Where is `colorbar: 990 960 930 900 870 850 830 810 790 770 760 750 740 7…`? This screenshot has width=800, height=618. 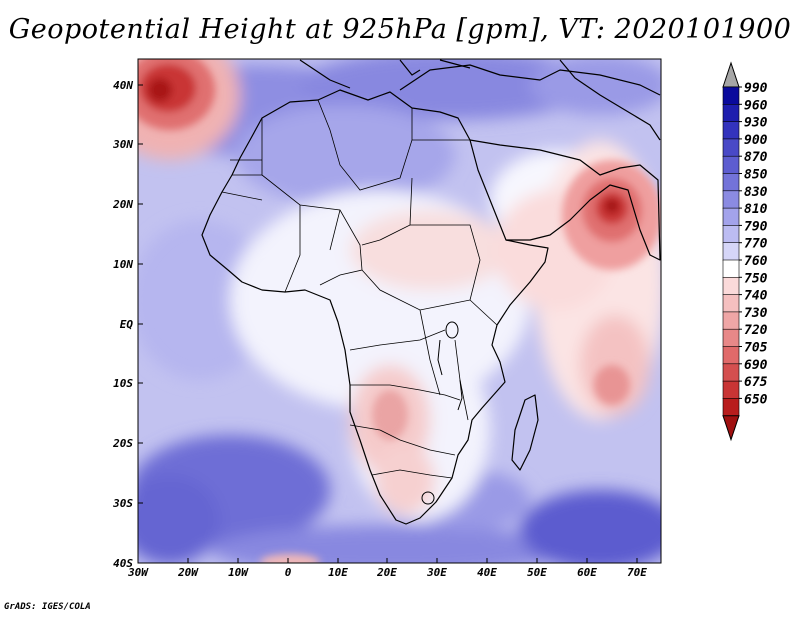
colorbar: 990 960 930 900 870 850 830 810 790 770 760 750 740 7… is located at coordinates (745, 251).